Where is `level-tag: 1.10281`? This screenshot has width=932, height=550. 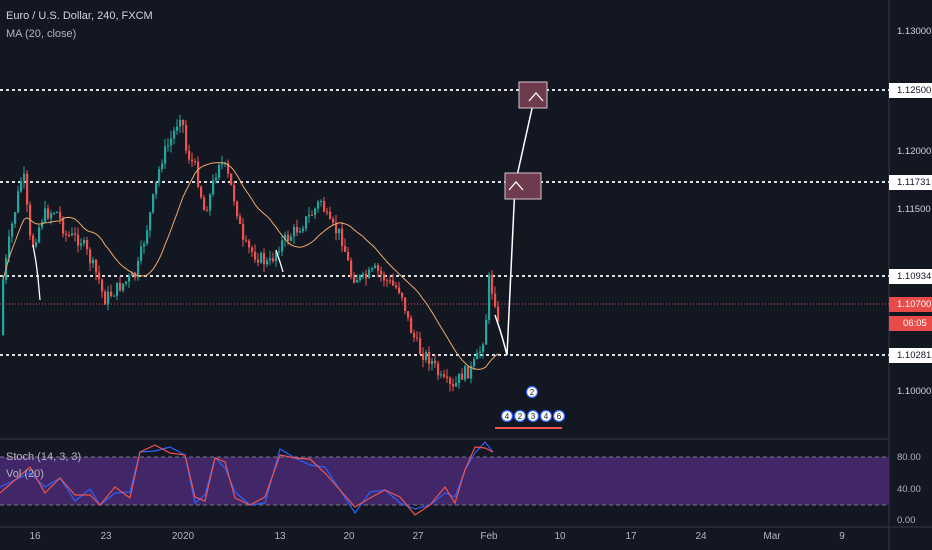 level-tag: 1.10281 is located at coordinates (910, 355).